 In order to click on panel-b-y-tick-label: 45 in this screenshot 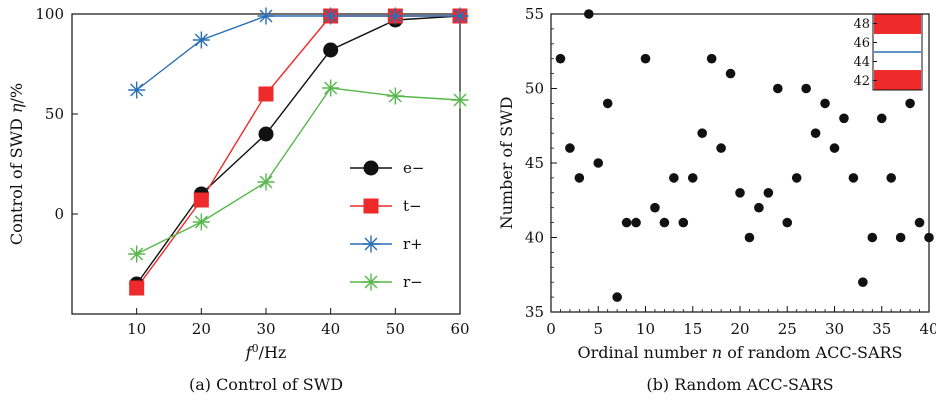, I will do `click(534, 163)`.